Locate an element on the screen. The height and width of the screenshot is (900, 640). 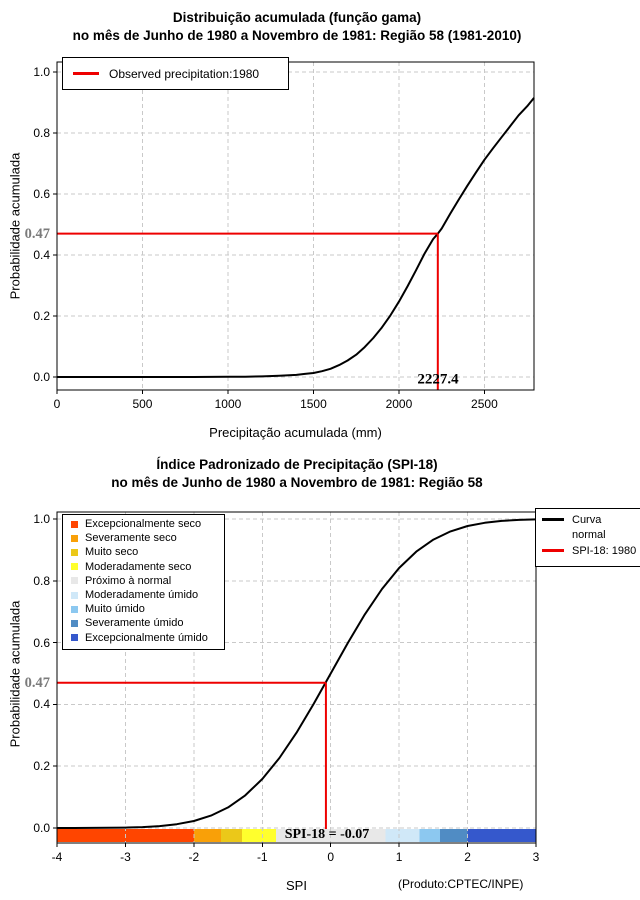
x-tick-label: 2500 is located at coordinates (484, 404).